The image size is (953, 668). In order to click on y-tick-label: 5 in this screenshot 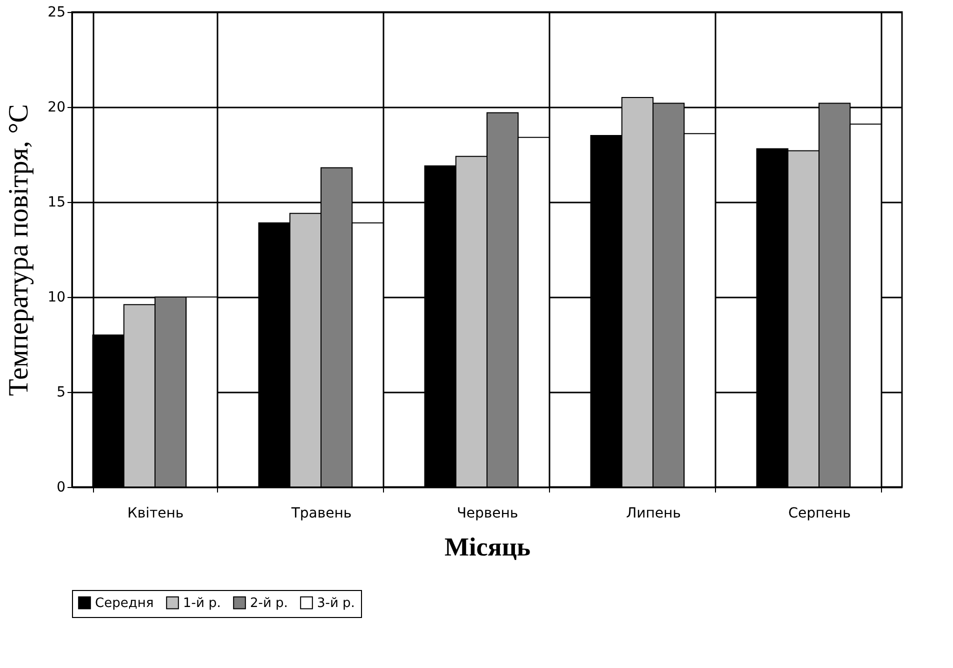, I will do `click(61, 392)`.